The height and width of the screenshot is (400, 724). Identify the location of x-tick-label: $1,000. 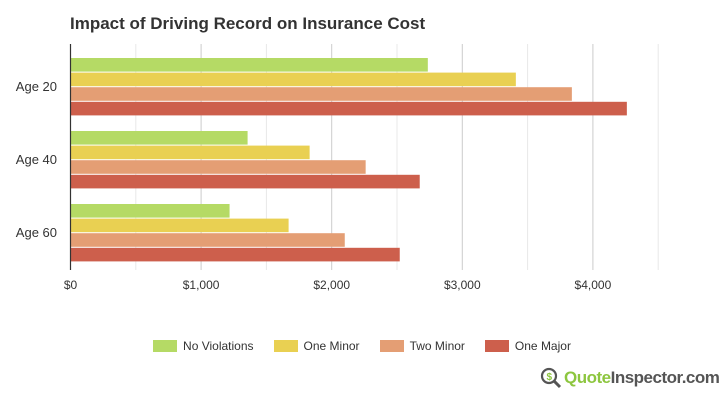
(201, 285).